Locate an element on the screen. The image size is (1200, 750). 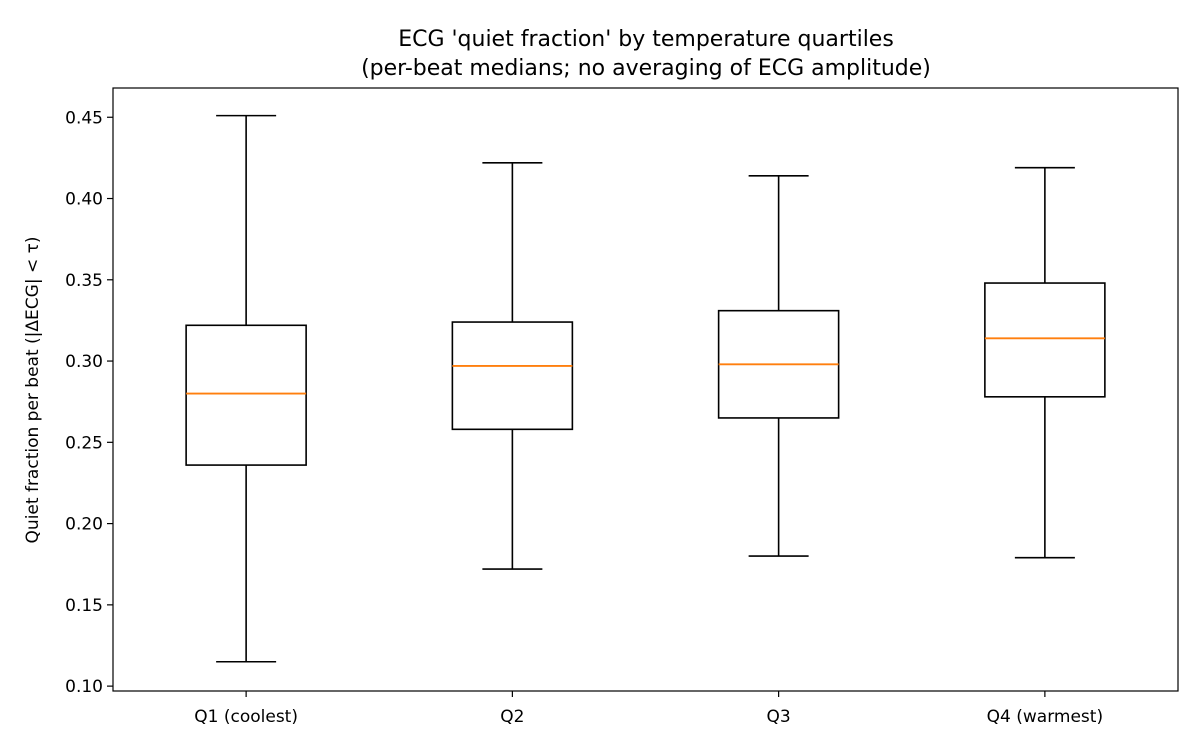
y-tick-label: 0.15 is located at coordinates (84, 606).